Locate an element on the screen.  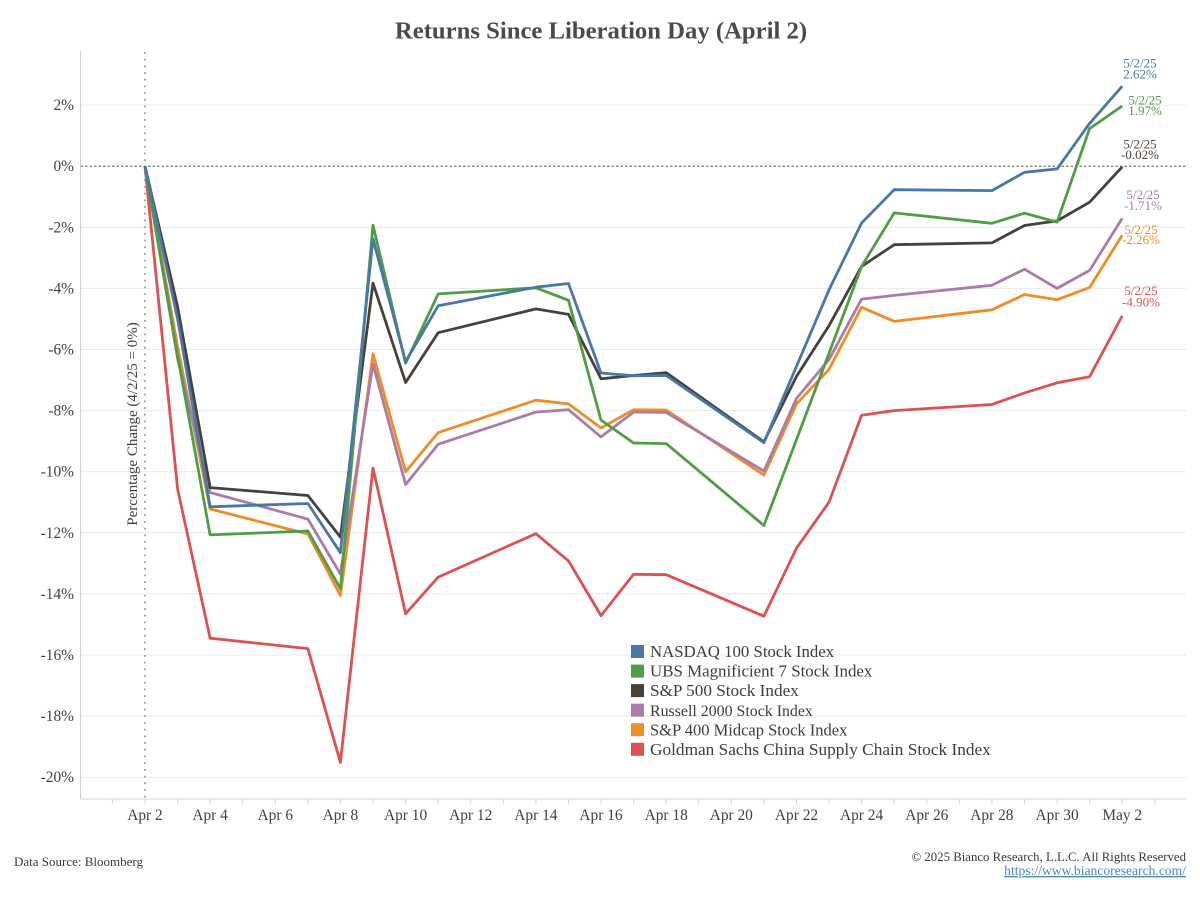
svg-text:https://www.biancoresearch.com: https://www.biancoresearch.com/ is located at coordinates (1095, 870).